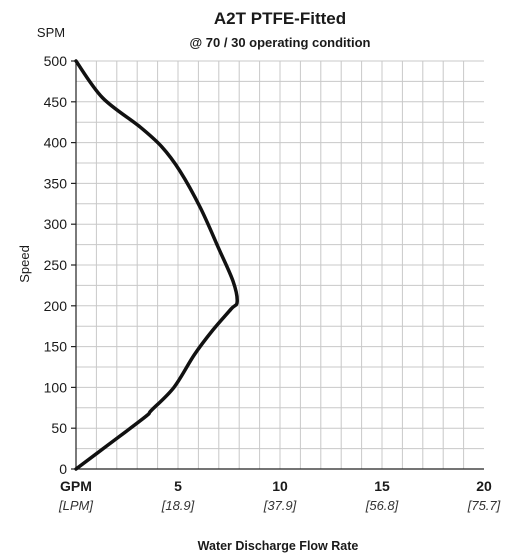  Describe the element at coordinates (382, 486) in the screenshot. I see `x-tick-label: 15` at that location.